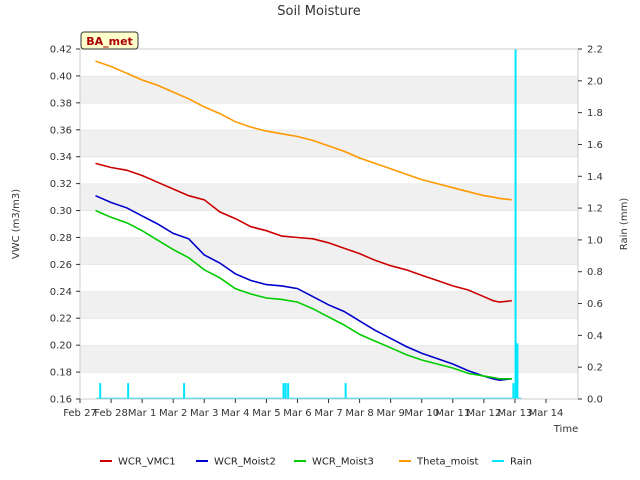 Image resolution: width=640 pixels, height=480 pixels. Describe the element at coordinates (595, 304) in the screenshot. I see `y2-tick-label: 0.6` at that location.